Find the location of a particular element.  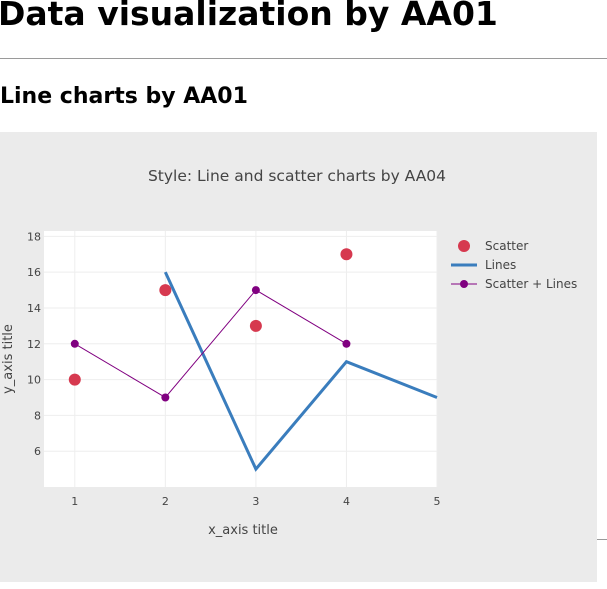

y-tick-label: 6 is located at coordinates (37, 451).